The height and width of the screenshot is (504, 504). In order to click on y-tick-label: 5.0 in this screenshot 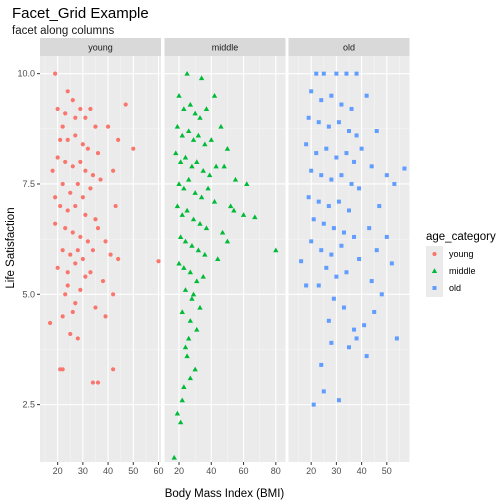, I will do `click(28, 294)`.